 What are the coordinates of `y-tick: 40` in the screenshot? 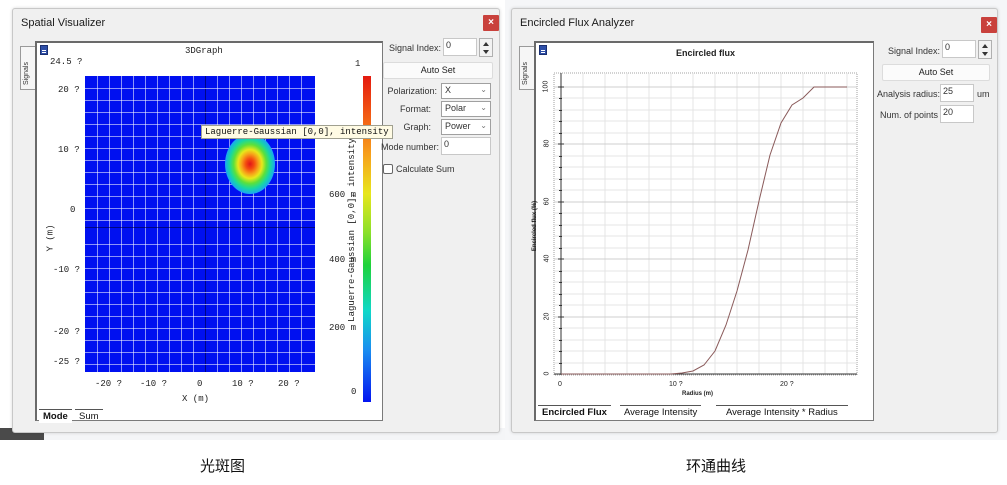 It's located at (547, 258).